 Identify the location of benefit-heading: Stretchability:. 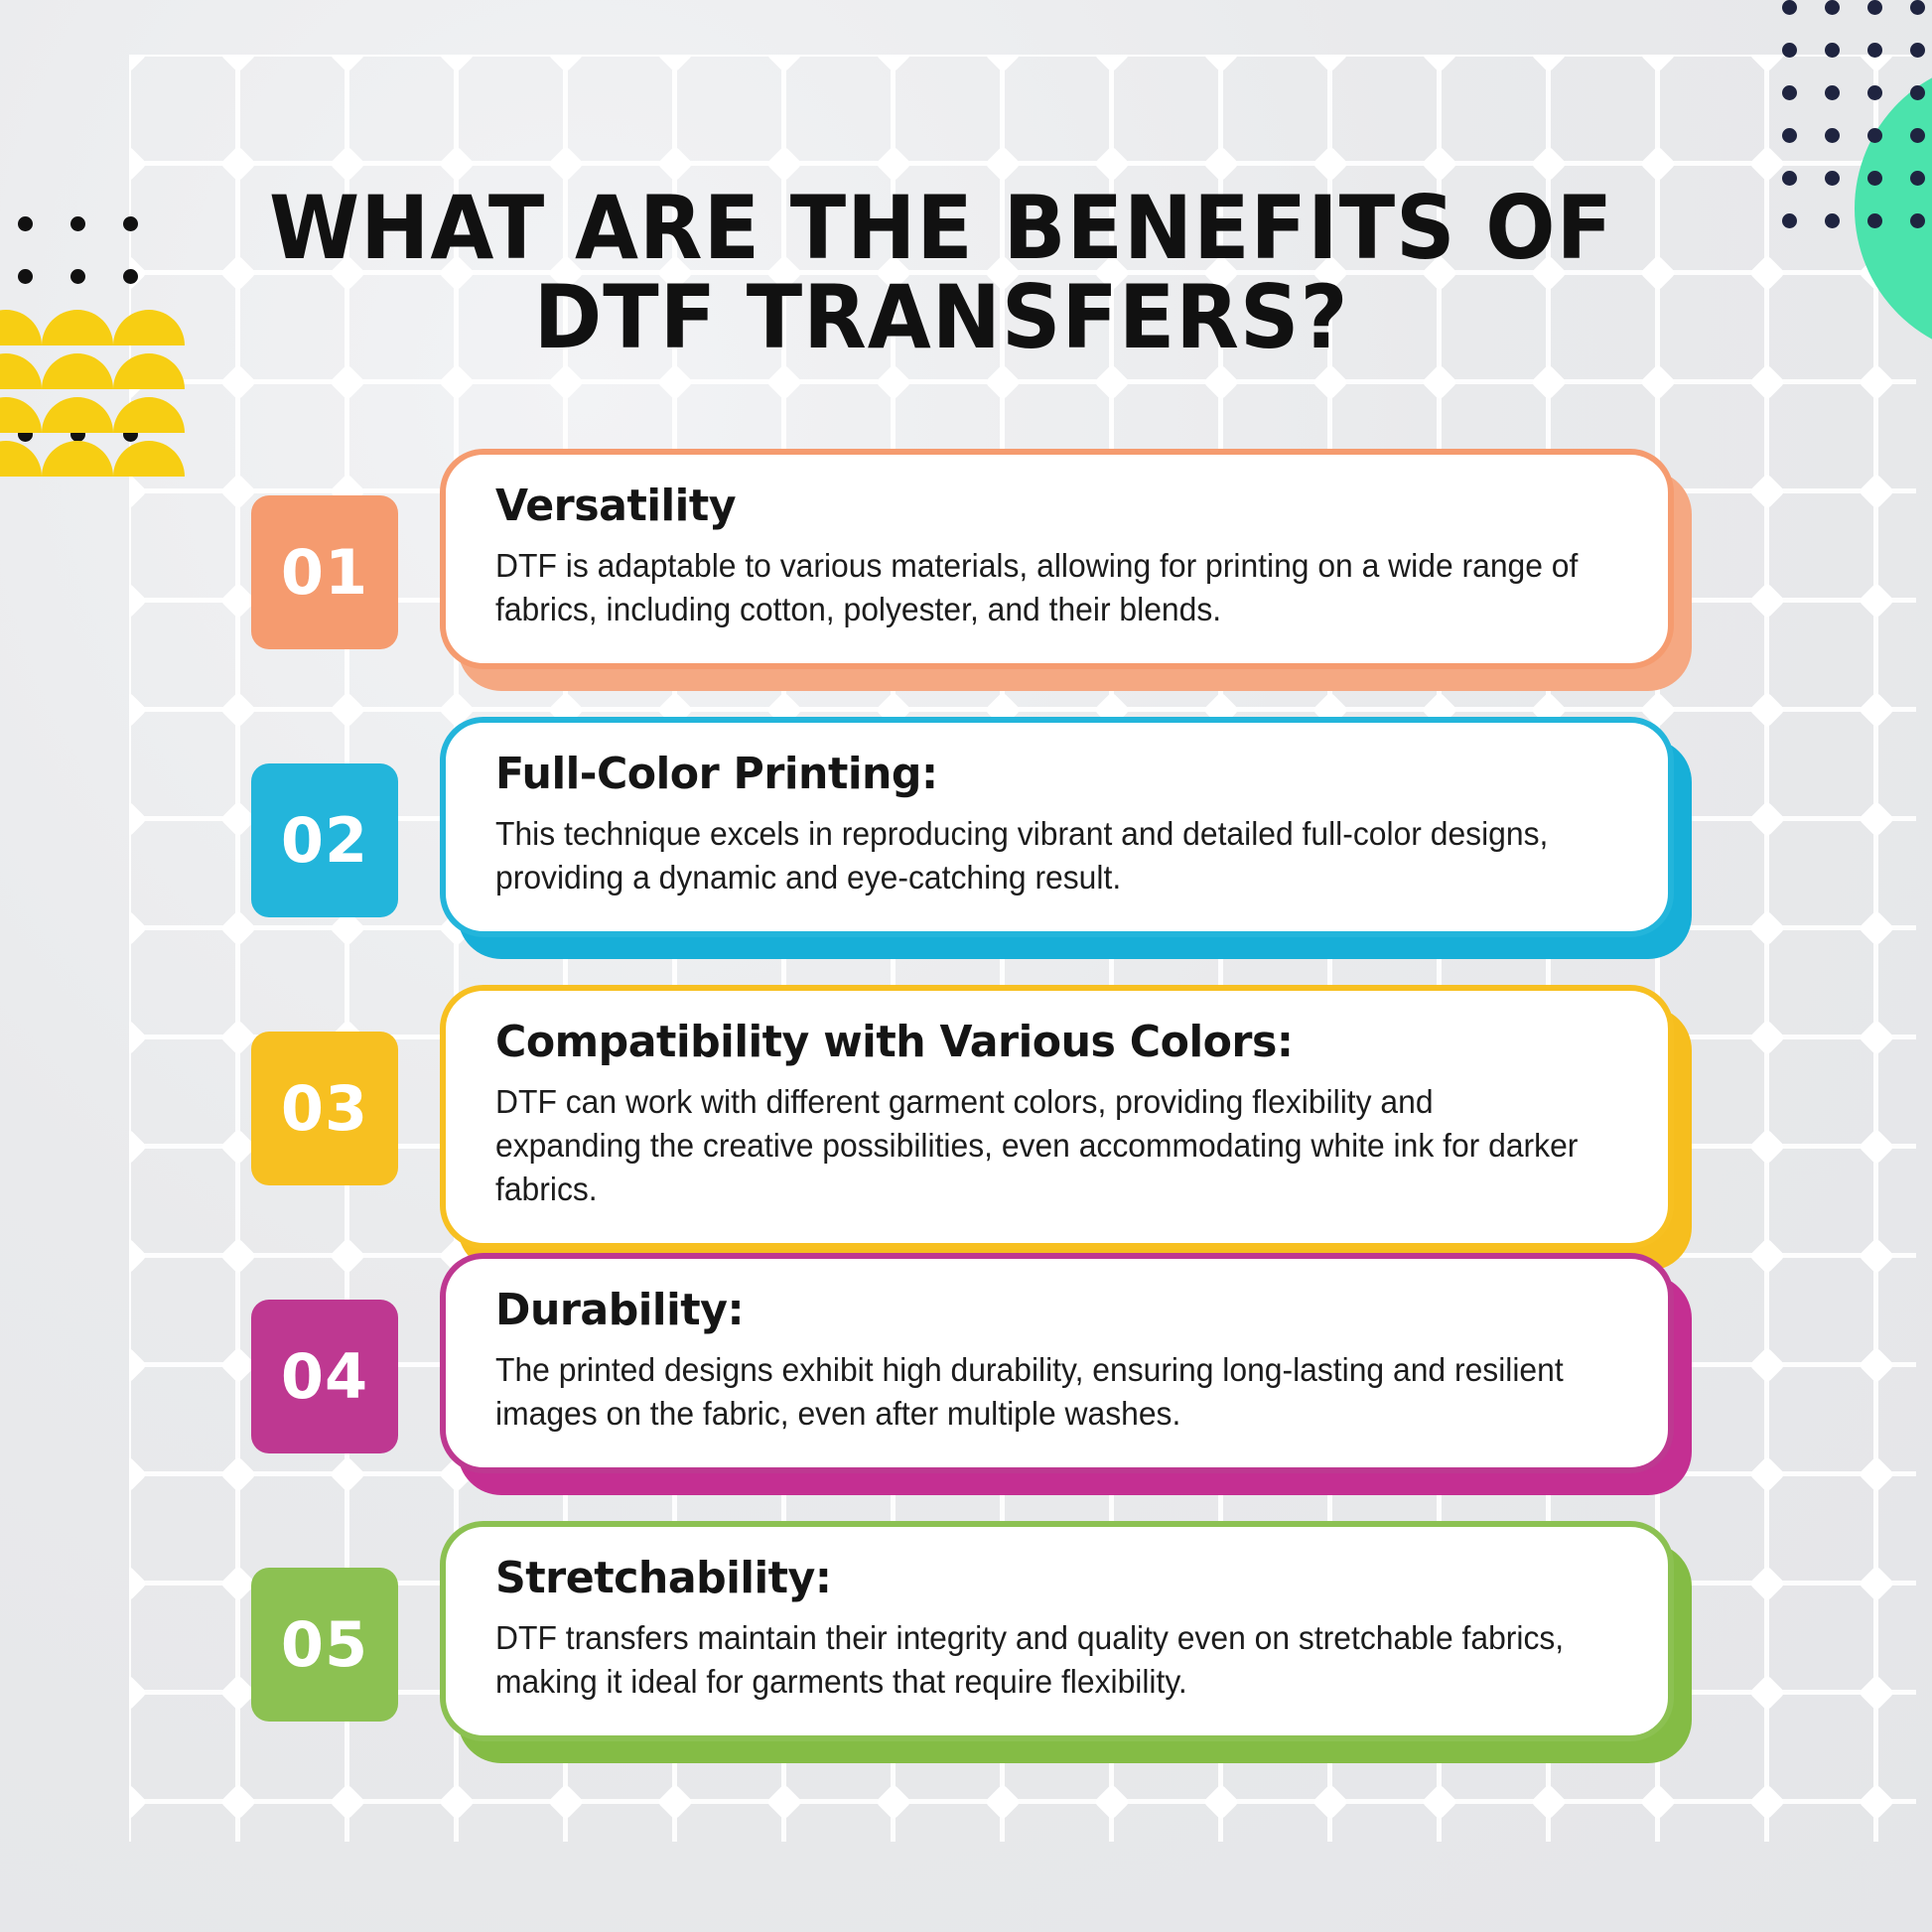
(663, 1578).